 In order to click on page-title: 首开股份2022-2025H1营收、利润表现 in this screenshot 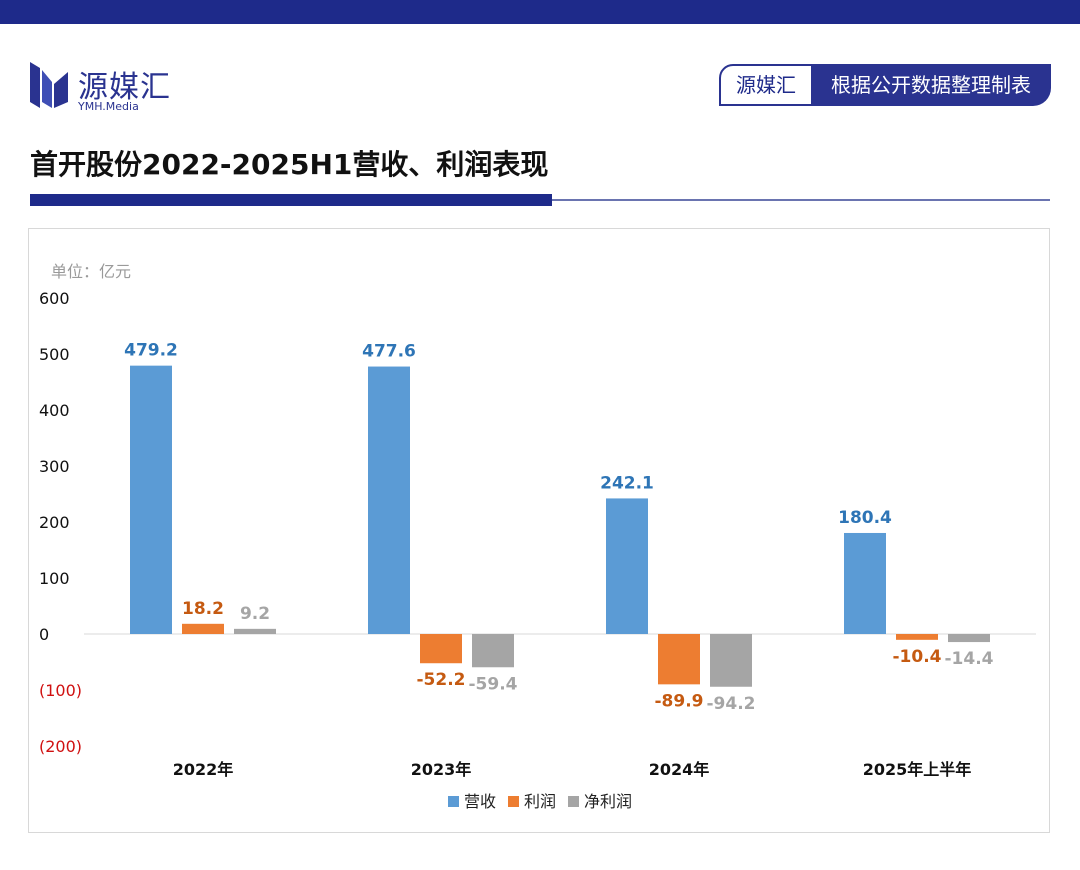, I will do `click(289, 164)`.